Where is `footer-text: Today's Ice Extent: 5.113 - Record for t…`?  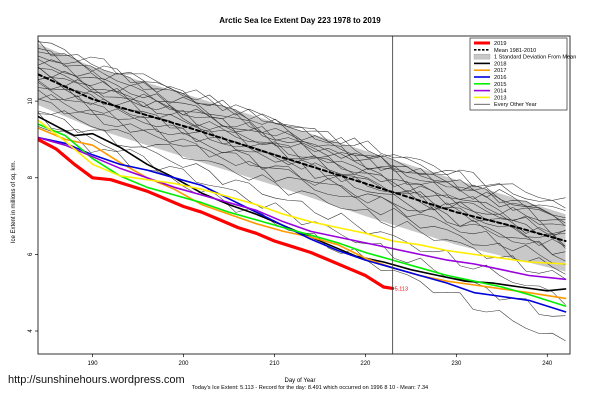 footer-text: Today's Ice Extent: 5.113 - Record for t… is located at coordinates (310, 388).